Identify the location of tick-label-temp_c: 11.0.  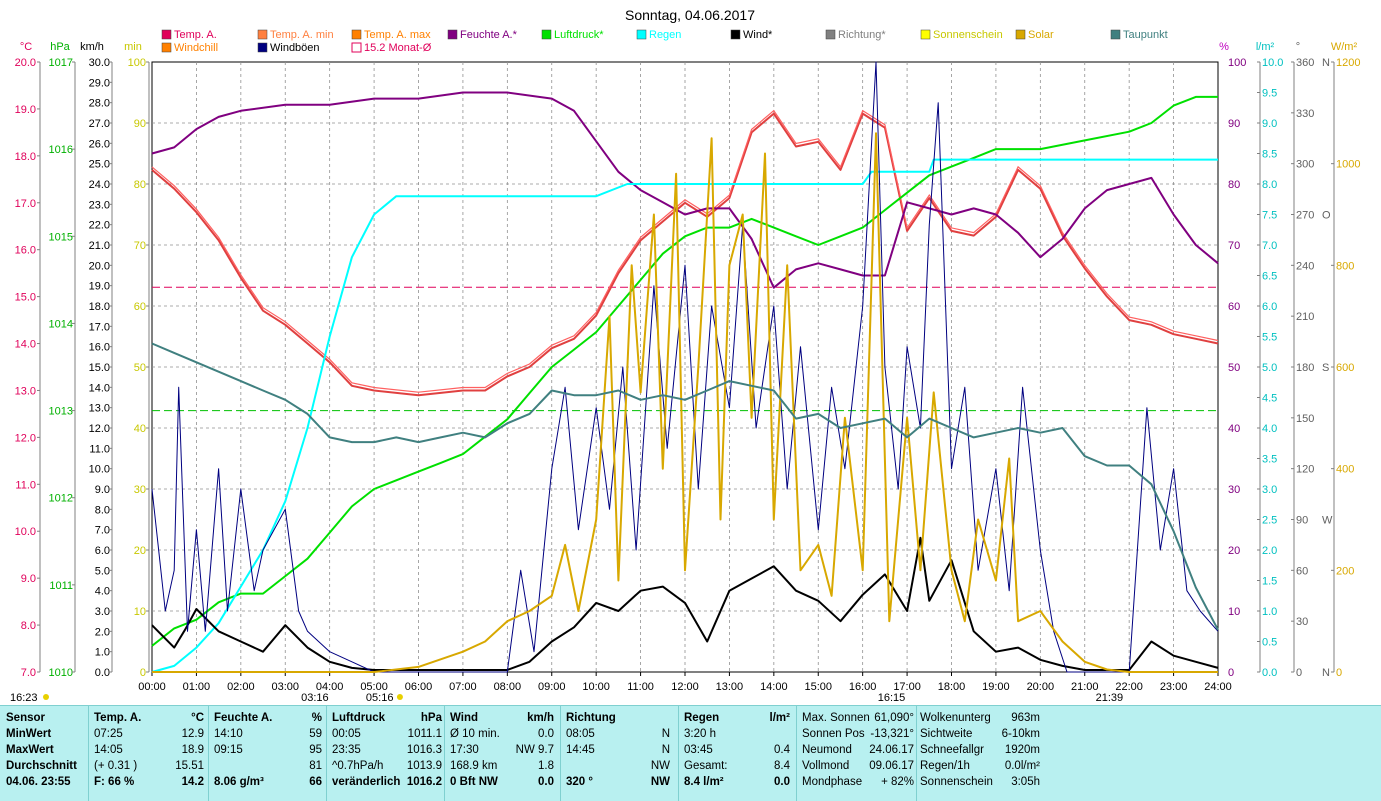
(25, 485).